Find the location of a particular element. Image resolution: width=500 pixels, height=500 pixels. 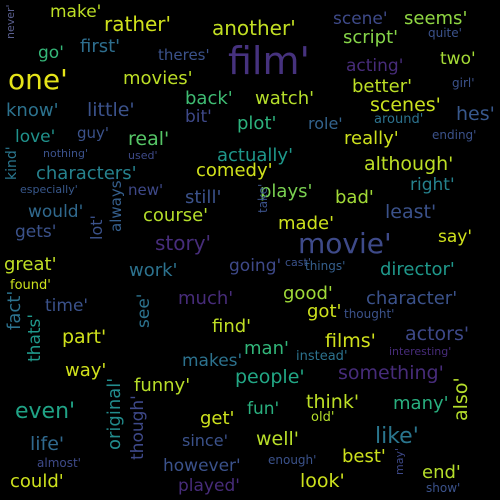

word-old: old' is located at coordinates (323, 417).